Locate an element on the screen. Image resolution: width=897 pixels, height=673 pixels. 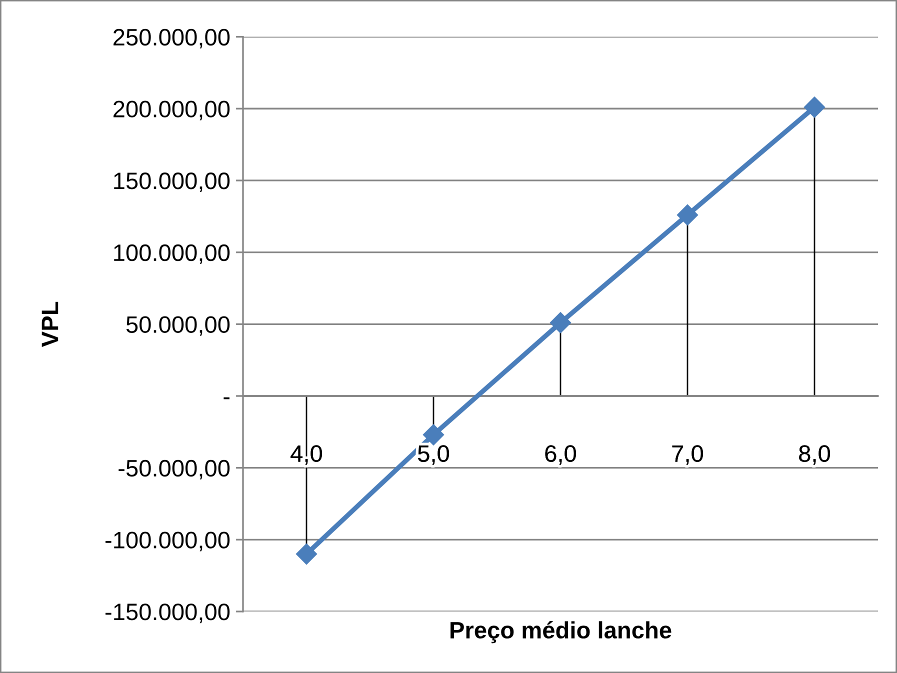
y-tick-label: 250.000,00 is located at coordinates (172, 38).